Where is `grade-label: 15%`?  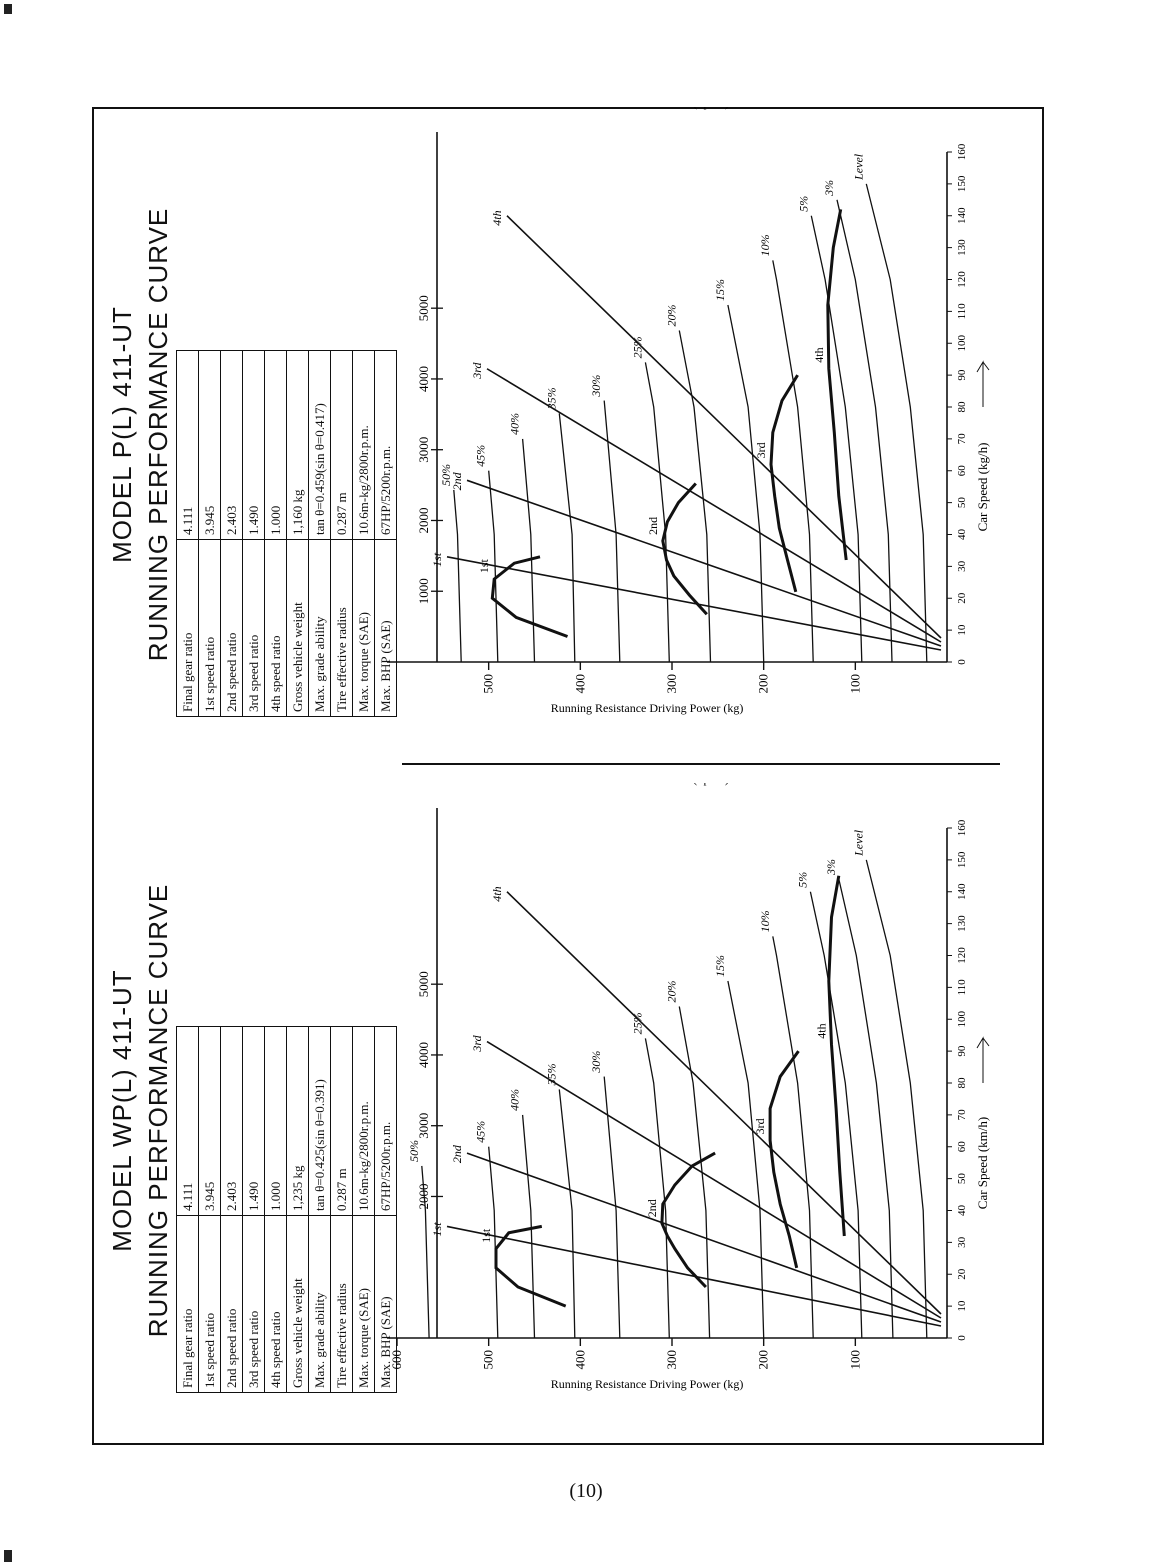
grade-label: 15% is located at coordinates (720, 966).